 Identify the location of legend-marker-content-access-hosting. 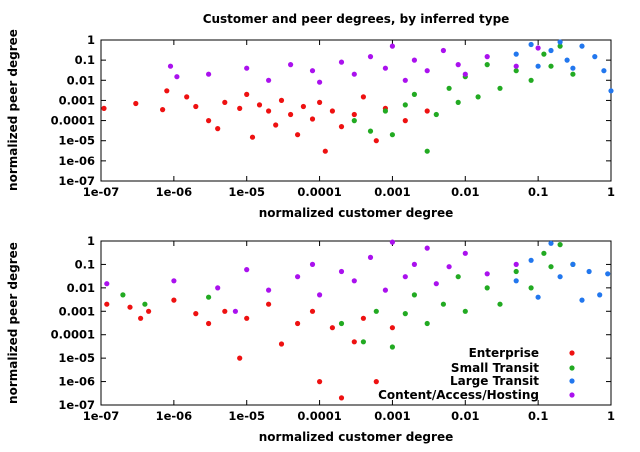
(572, 395).